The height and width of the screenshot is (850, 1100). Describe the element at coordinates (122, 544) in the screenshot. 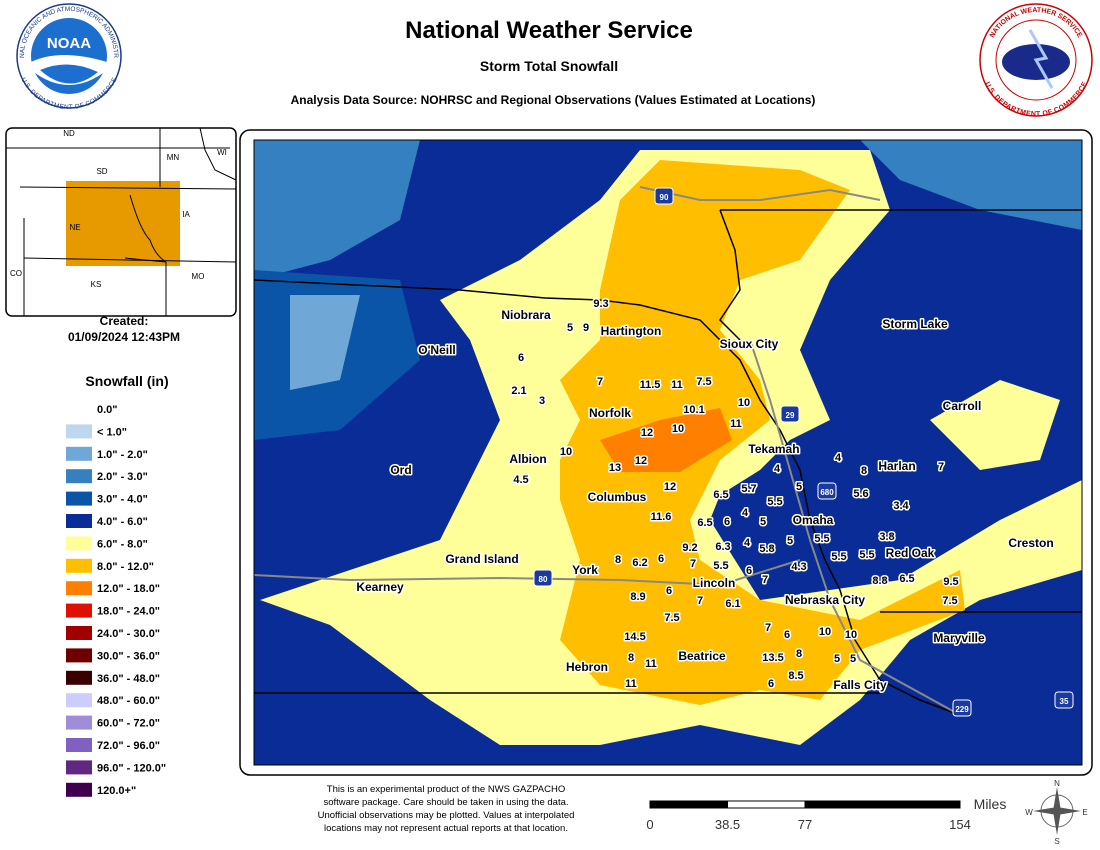

I see `legend-label: 6.0" - 8.0"` at that location.